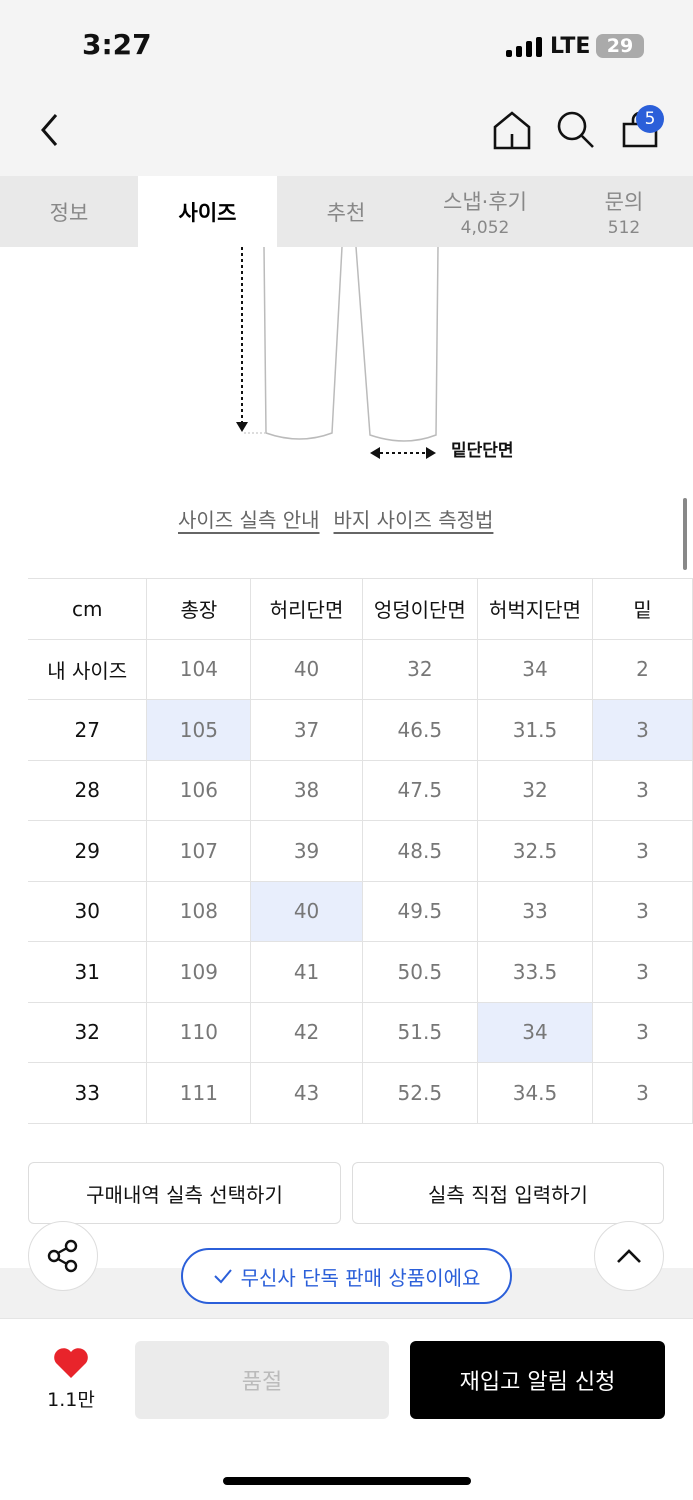  Describe the element at coordinates (71, 1363) in the screenshot. I see `heart-icon` at that location.